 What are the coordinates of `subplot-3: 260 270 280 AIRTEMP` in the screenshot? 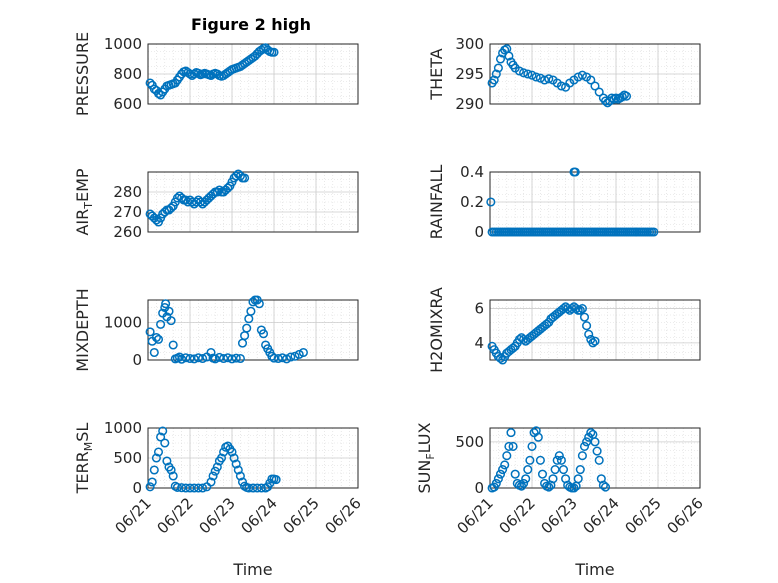 It's located at (216, 204).